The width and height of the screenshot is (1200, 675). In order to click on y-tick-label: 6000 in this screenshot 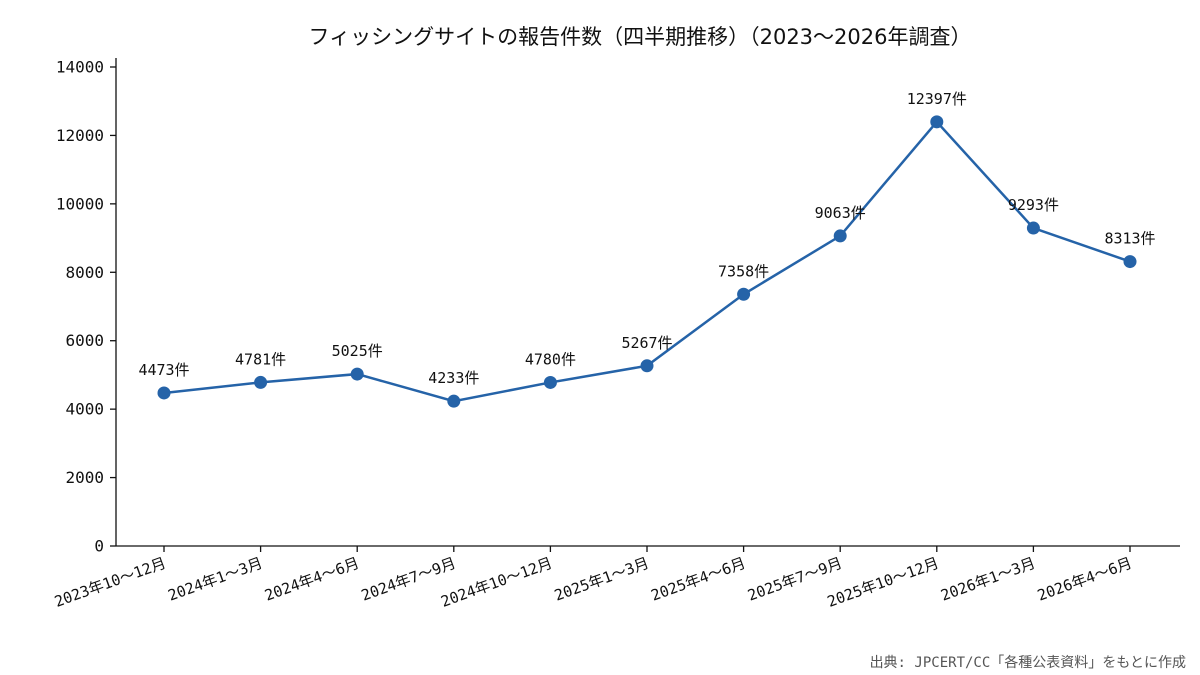, I will do `click(84, 340)`.